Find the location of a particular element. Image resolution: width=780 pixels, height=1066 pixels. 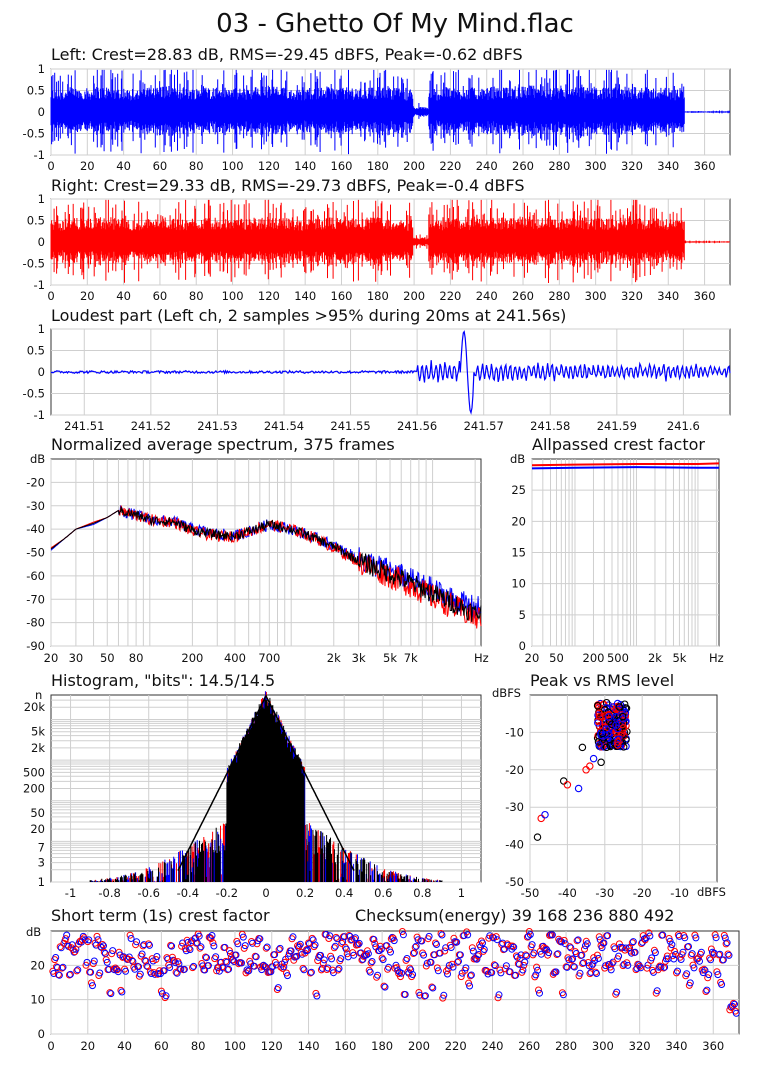

histogram-y-tick: 3 is located at coordinates (41, 863).